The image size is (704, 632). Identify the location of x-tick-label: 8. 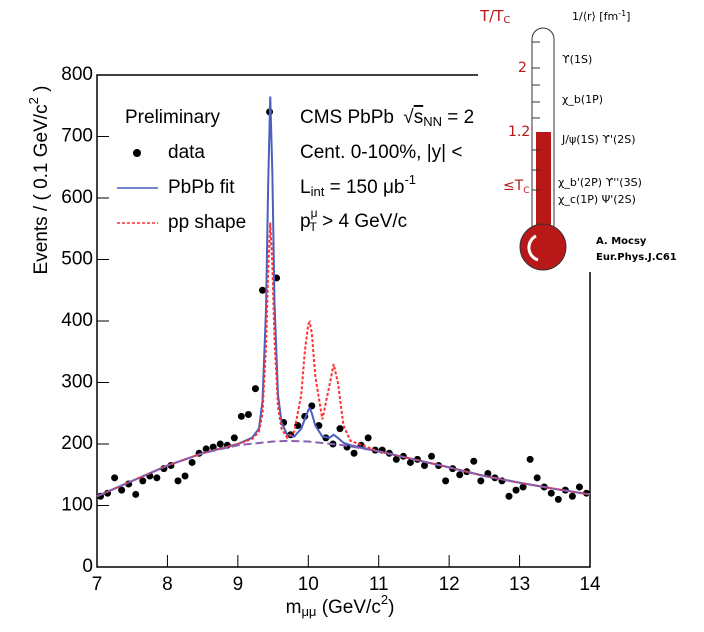
(167, 584).